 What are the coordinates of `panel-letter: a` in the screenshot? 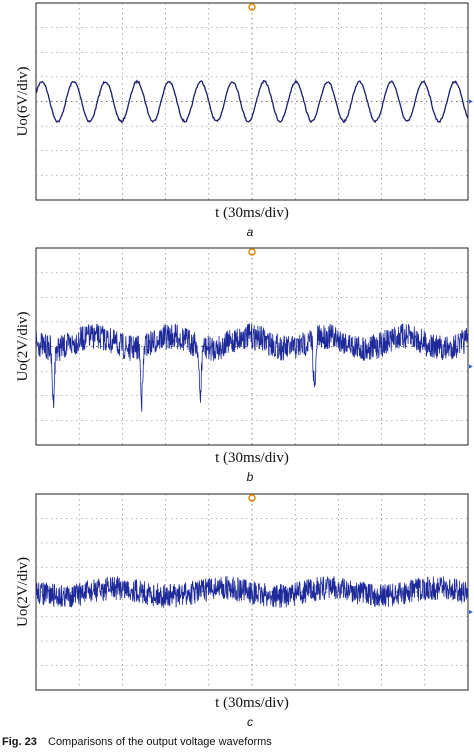 It's located at (250, 232).